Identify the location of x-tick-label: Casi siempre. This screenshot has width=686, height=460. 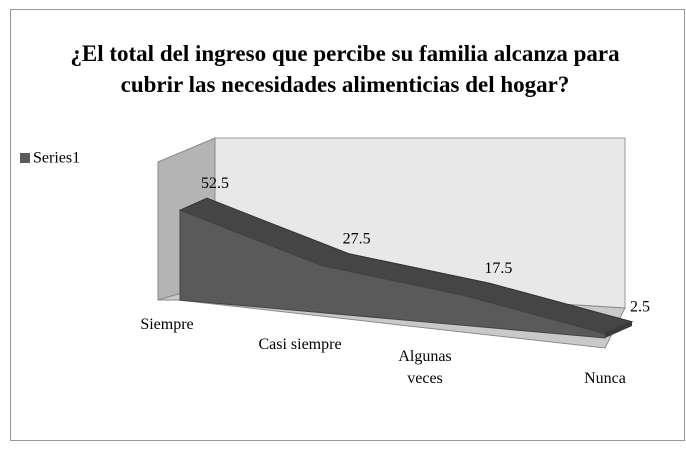
(300, 344).